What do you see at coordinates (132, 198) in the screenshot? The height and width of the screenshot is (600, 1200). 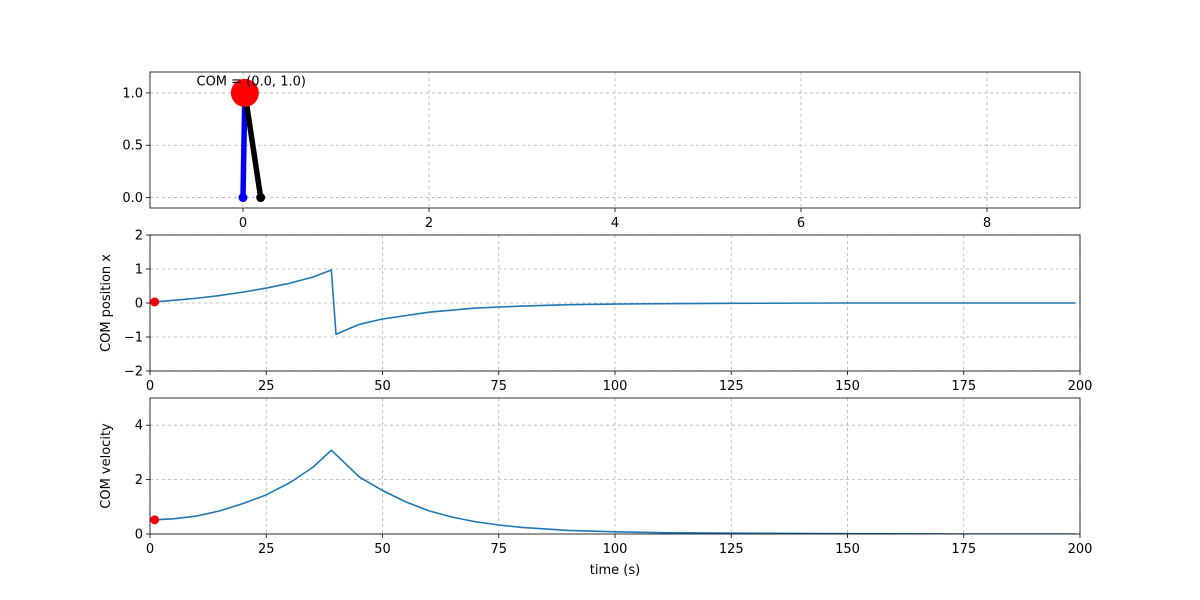 I see `y-tick-label: 0.0` at bounding box center [132, 198].